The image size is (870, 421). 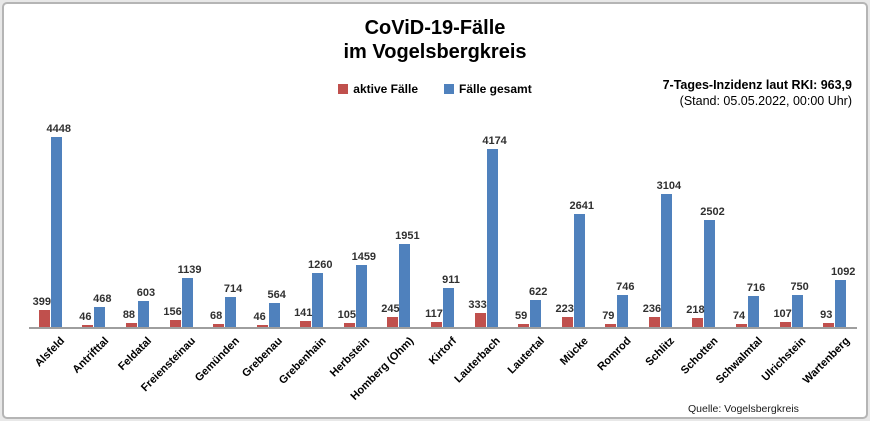 I want to click on category-label: Lautertal, so click(x=526, y=356).